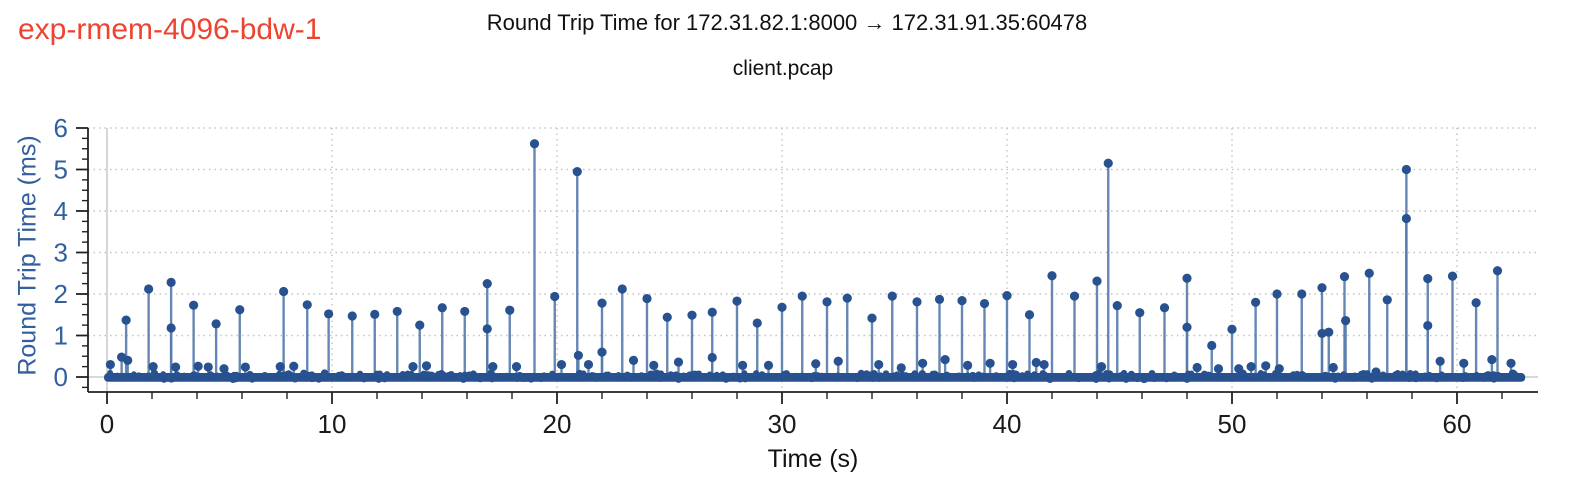 This screenshot has width=1570, height=482. What do you see at coordinates (813, 459) in the screenshot?
I see `x-axis-label: Time (s)` at bounding box center [813, 459].